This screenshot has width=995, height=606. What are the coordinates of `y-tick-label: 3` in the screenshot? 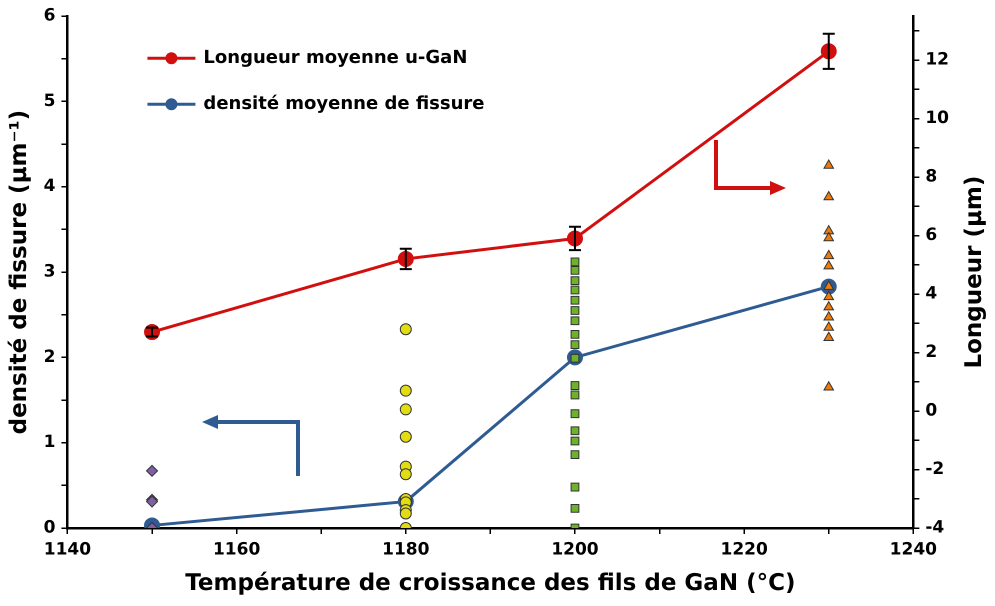 It's located at (50, 272).